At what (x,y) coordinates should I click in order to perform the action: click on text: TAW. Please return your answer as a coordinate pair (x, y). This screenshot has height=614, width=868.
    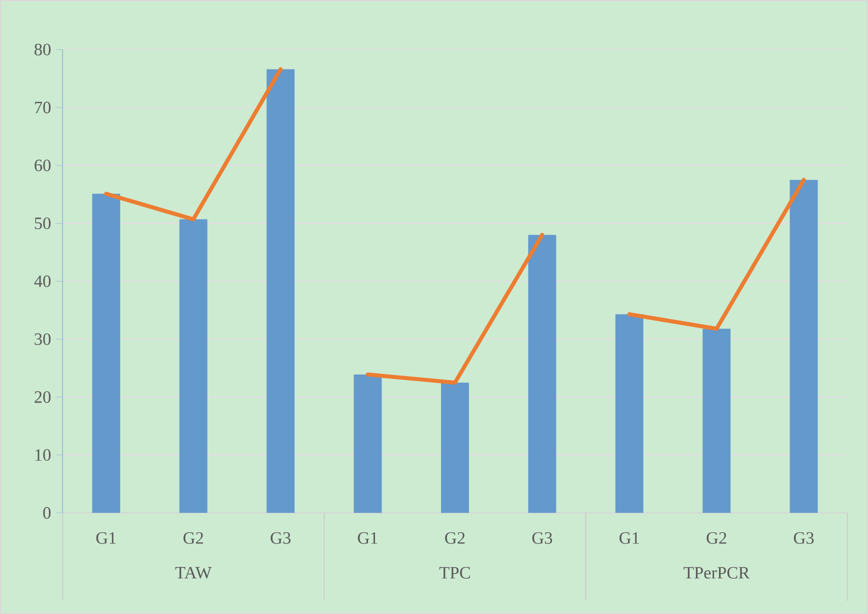
    Looking at the image, I should click on (193, 572).